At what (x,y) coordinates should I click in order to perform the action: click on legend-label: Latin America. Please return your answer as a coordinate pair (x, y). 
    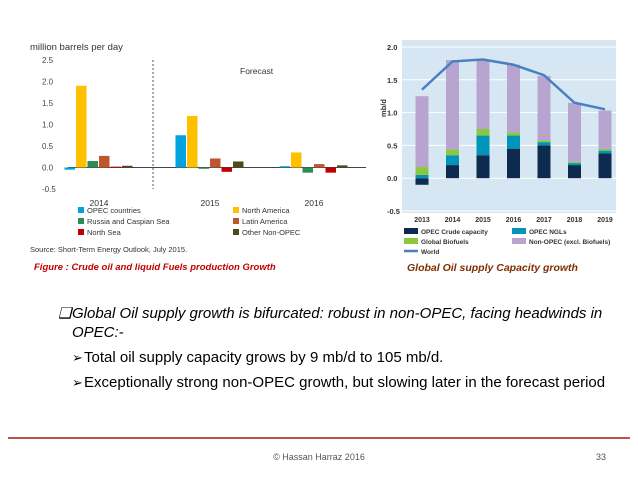
    Looking at the image, I should click on (265, 221).